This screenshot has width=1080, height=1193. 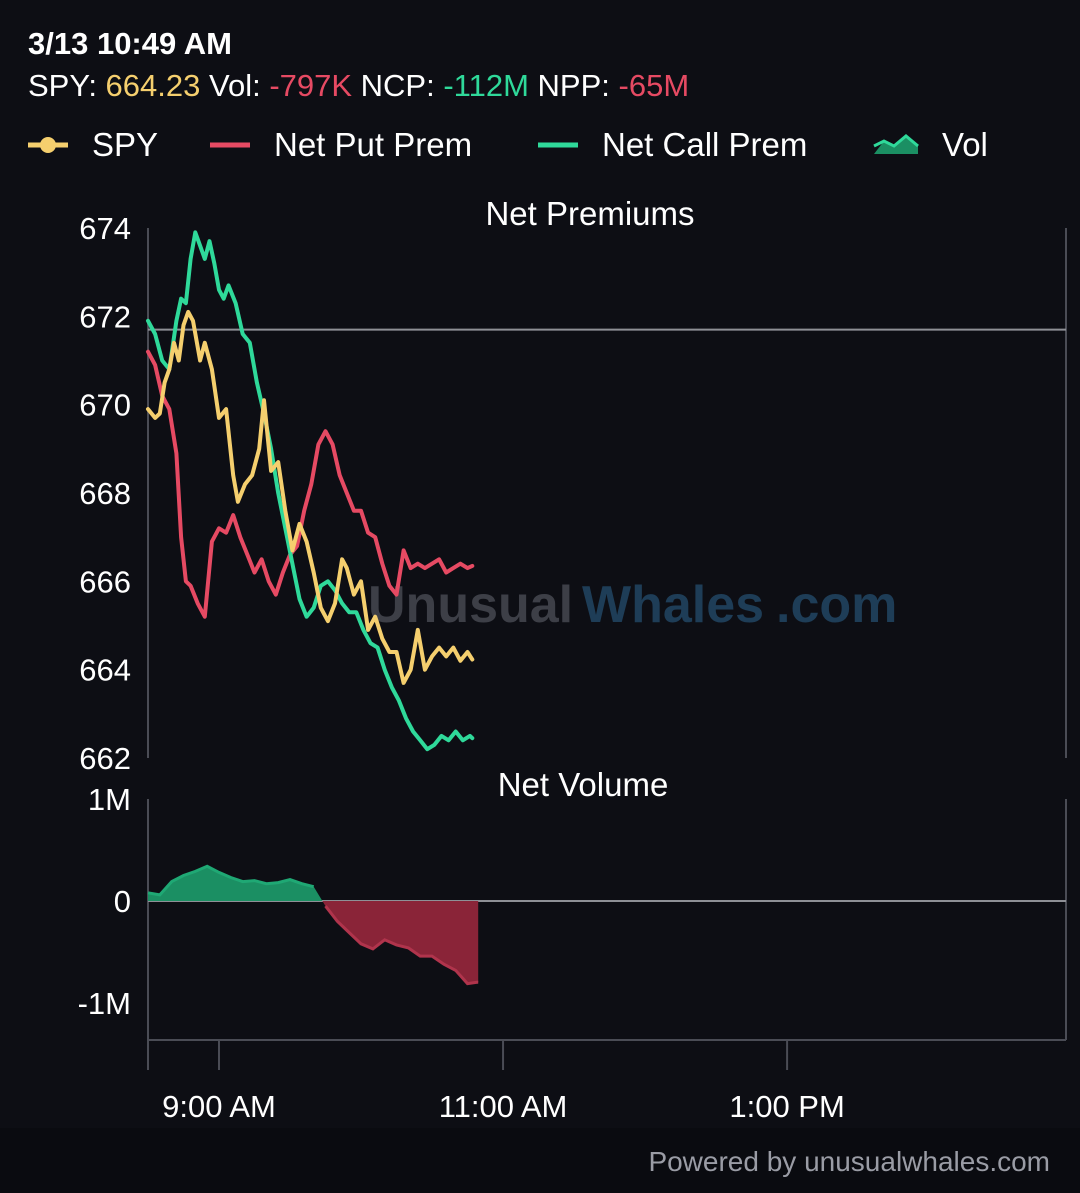 What do you see at coordinates (105, 228) in the screenshot?
I see `premium-ytick-label: 674` at bounding box center [105, 228].